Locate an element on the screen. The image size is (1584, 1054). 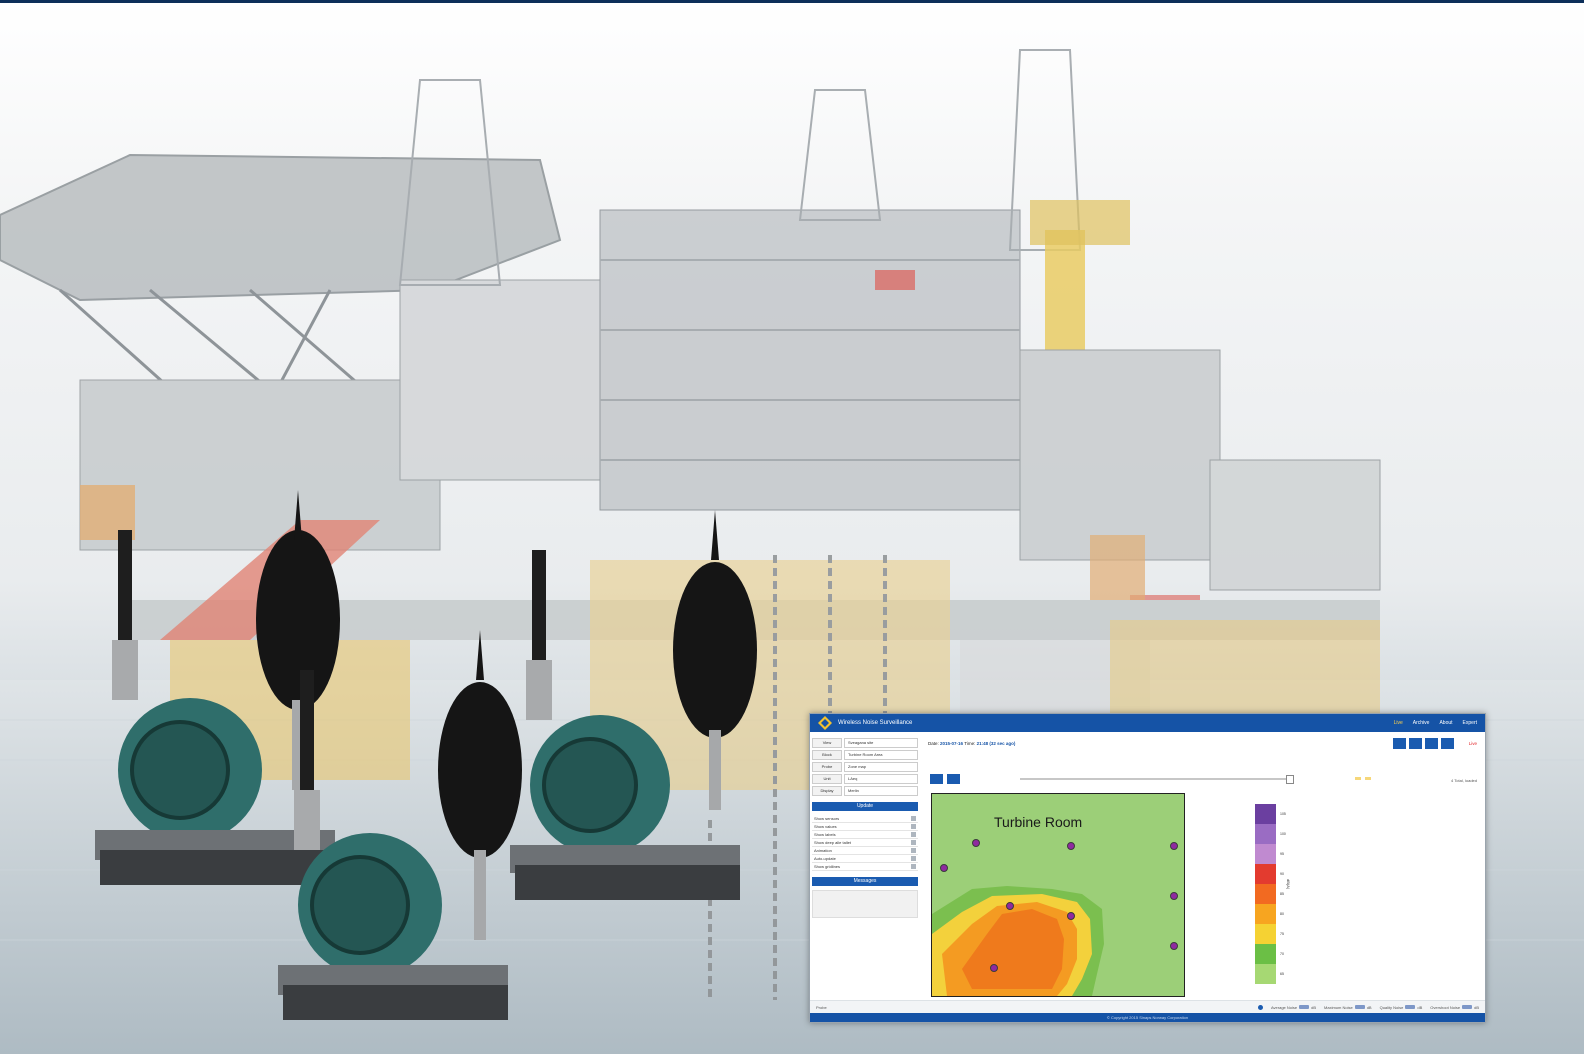
stat-quality: Quality Noise dB is located at coordinates (1401, 1007).